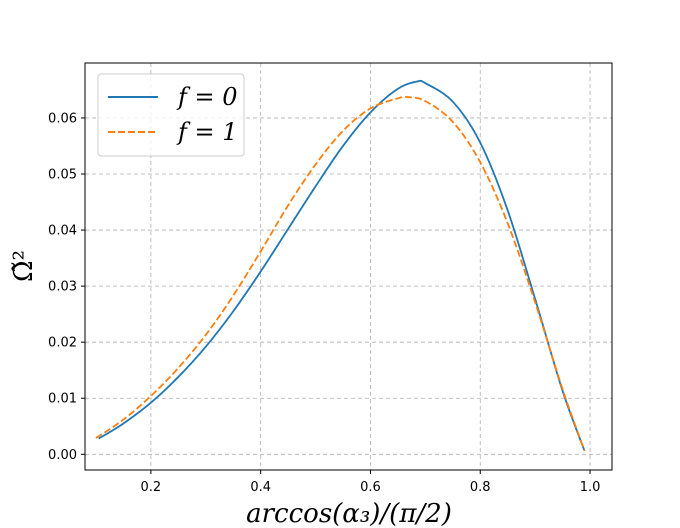 This screenshot has height=528, width=680. What do you see at coordinates (62, 231) in the screenshot?
I see `y-tick-label: 0.04` at bounding box center [62, 231].